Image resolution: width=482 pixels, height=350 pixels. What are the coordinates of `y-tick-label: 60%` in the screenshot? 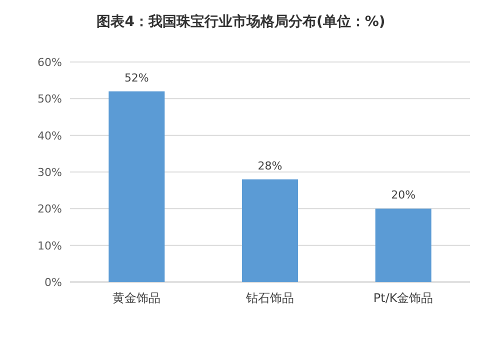 It's located at (50, 62).